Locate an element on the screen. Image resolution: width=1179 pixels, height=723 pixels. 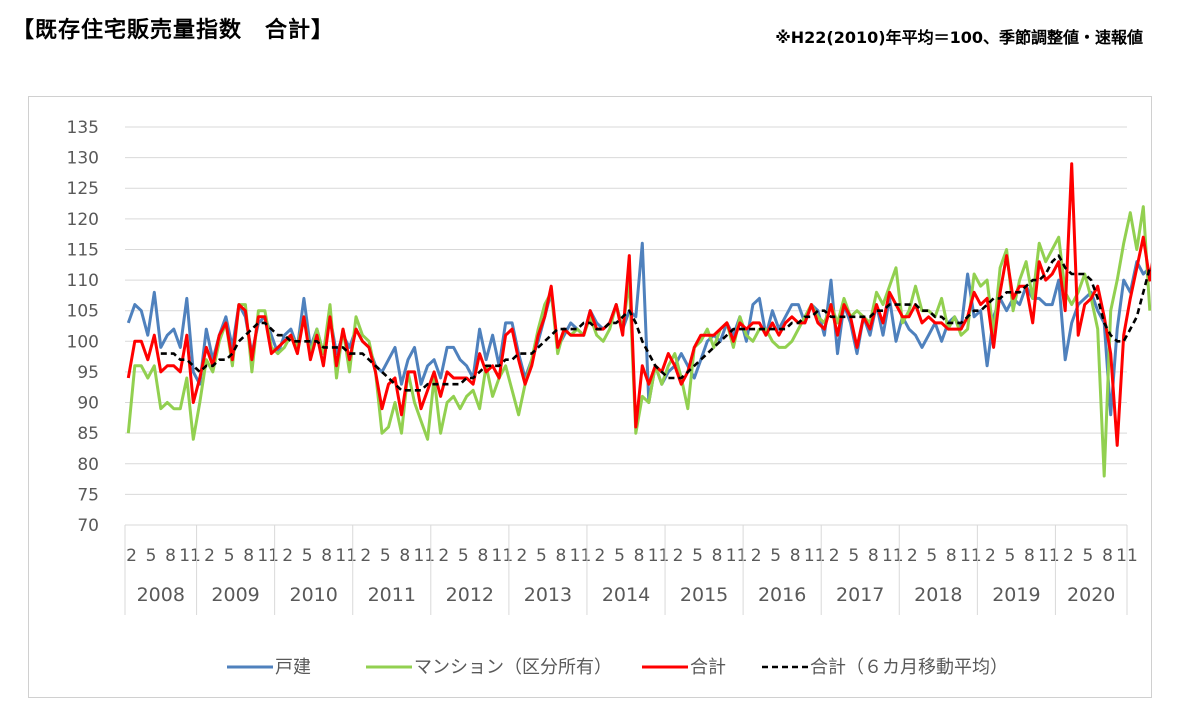
y-tick-label: 120 is located at coordinates (83, 220).